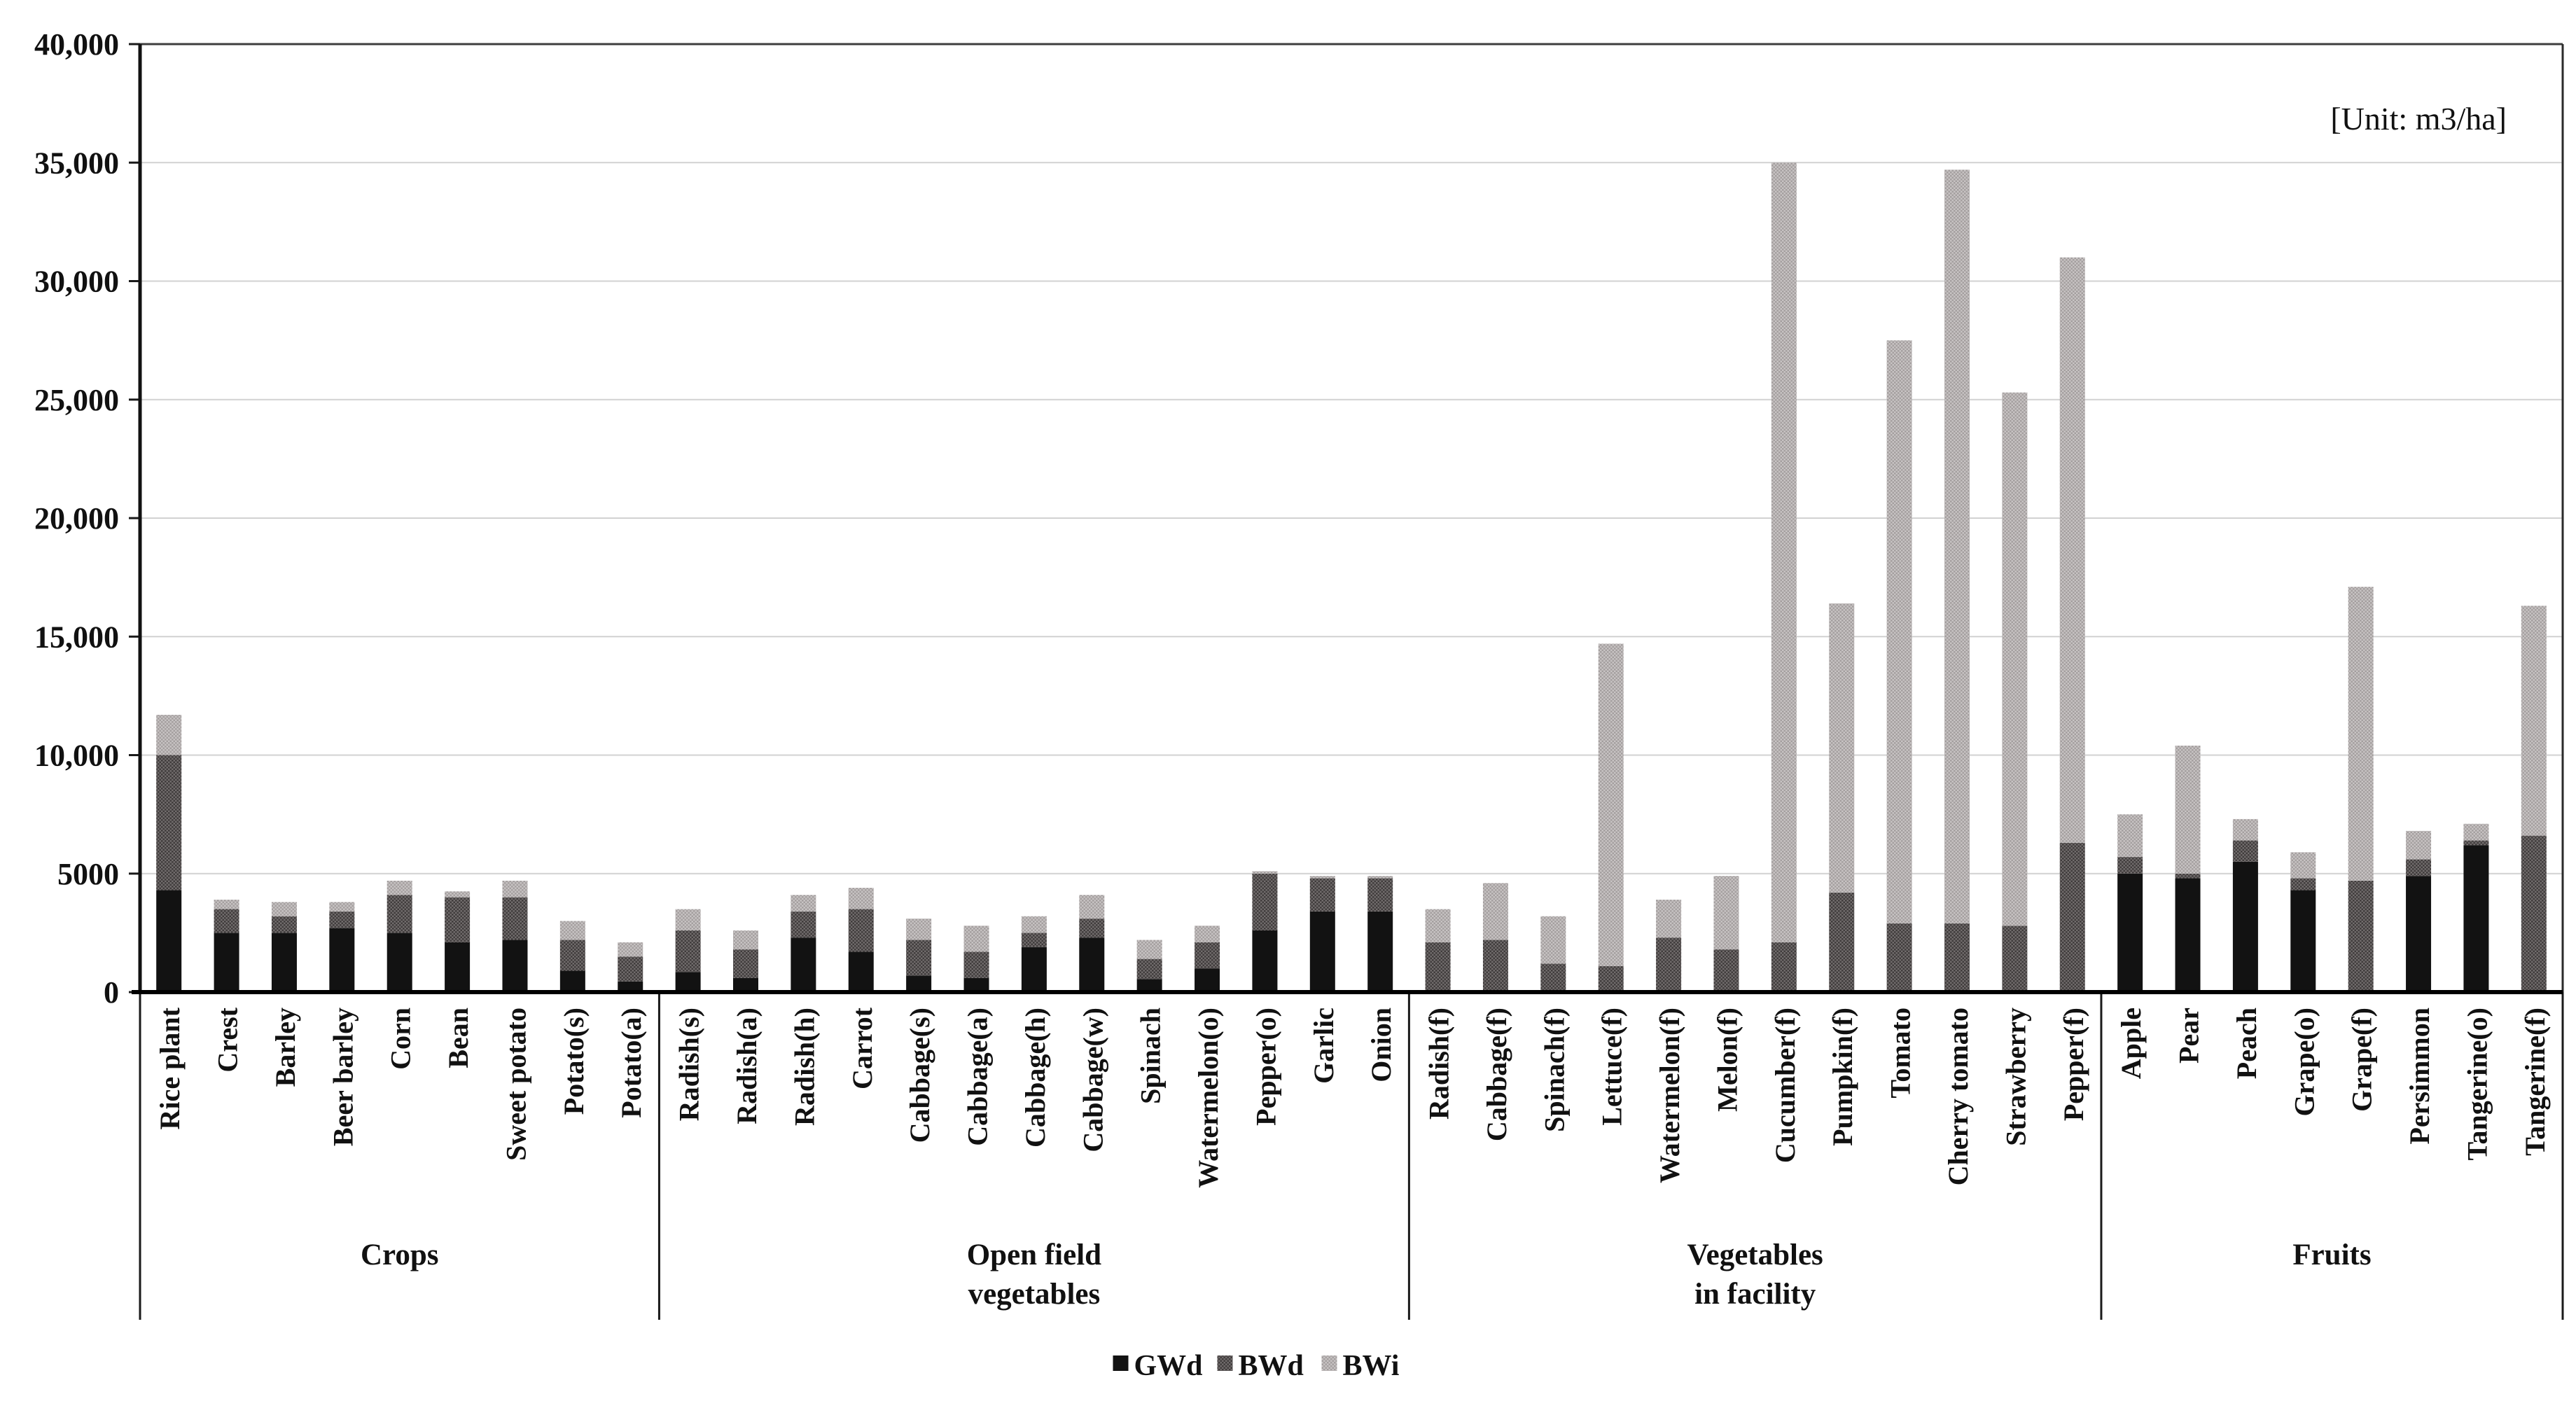  What do you see at coordinates (862, 1048) in the screenshot?
I see `category-label: Carrot` at bounding box center [862, 1048].